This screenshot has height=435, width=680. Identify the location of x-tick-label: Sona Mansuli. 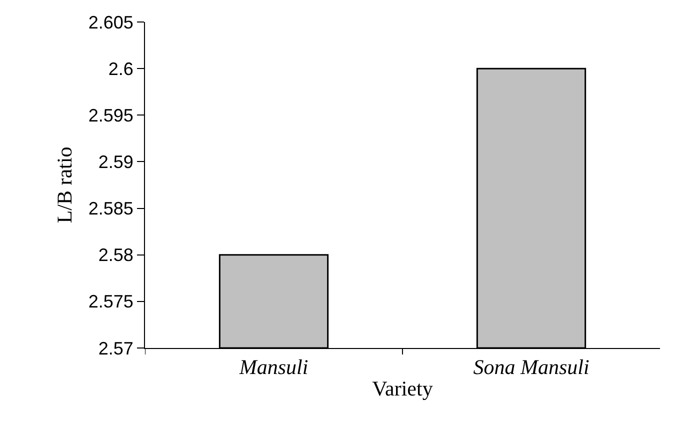
(531, 367).